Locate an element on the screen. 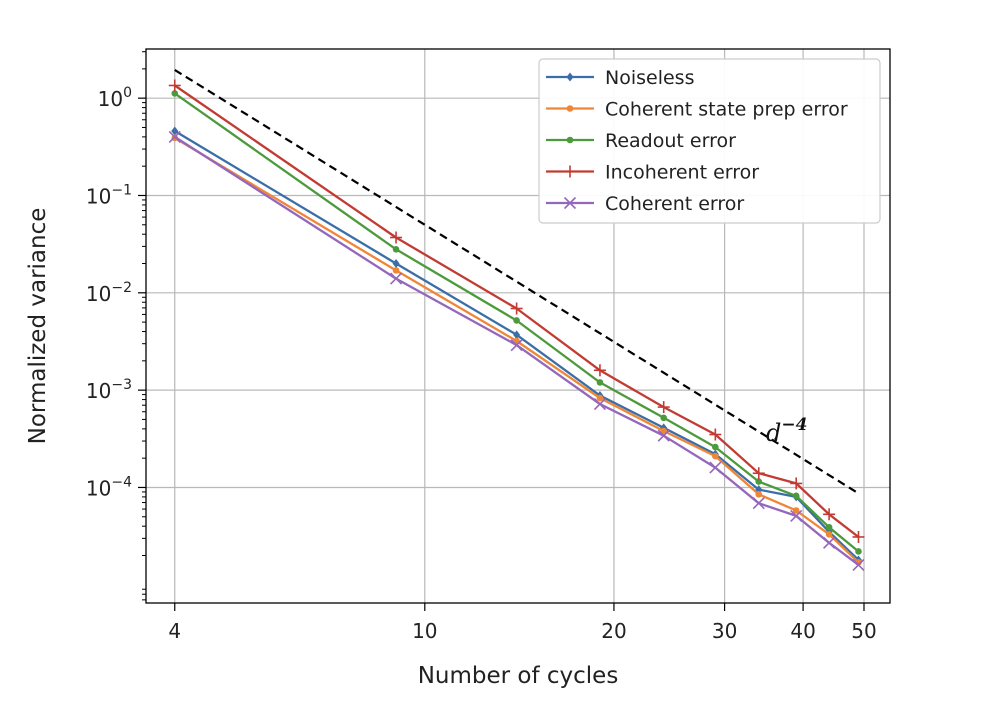 The image size is (992, 720). legend-entry: Readout error is located at coordinates (641, 141).